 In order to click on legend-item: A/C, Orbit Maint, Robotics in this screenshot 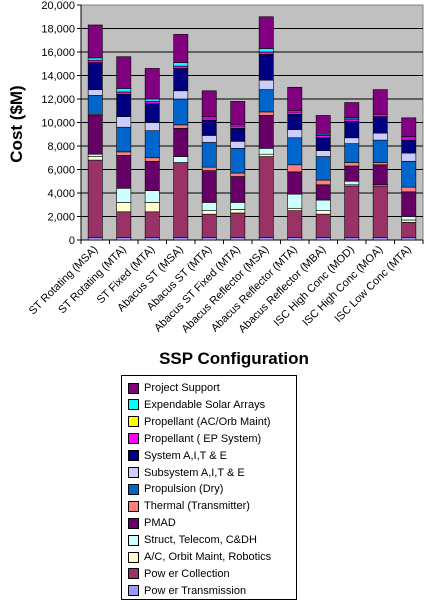, I will do `click(199, 557)`.